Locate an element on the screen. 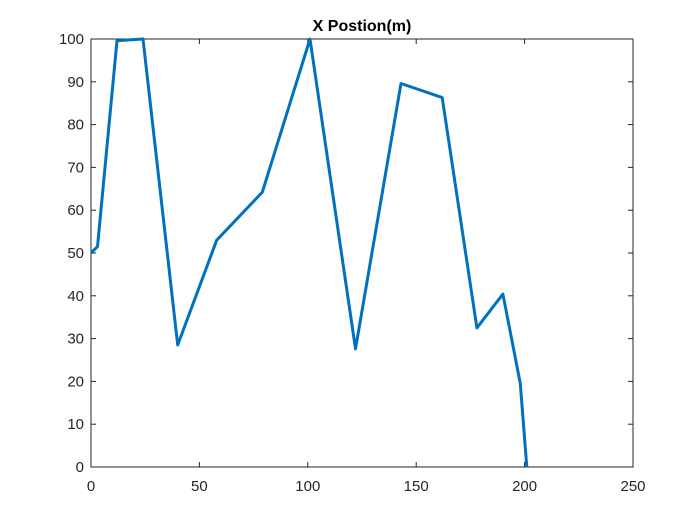 The height and width of the screenshot is (525, 700). chart-title: X Postion(m) is located at coordinates (362, 26).